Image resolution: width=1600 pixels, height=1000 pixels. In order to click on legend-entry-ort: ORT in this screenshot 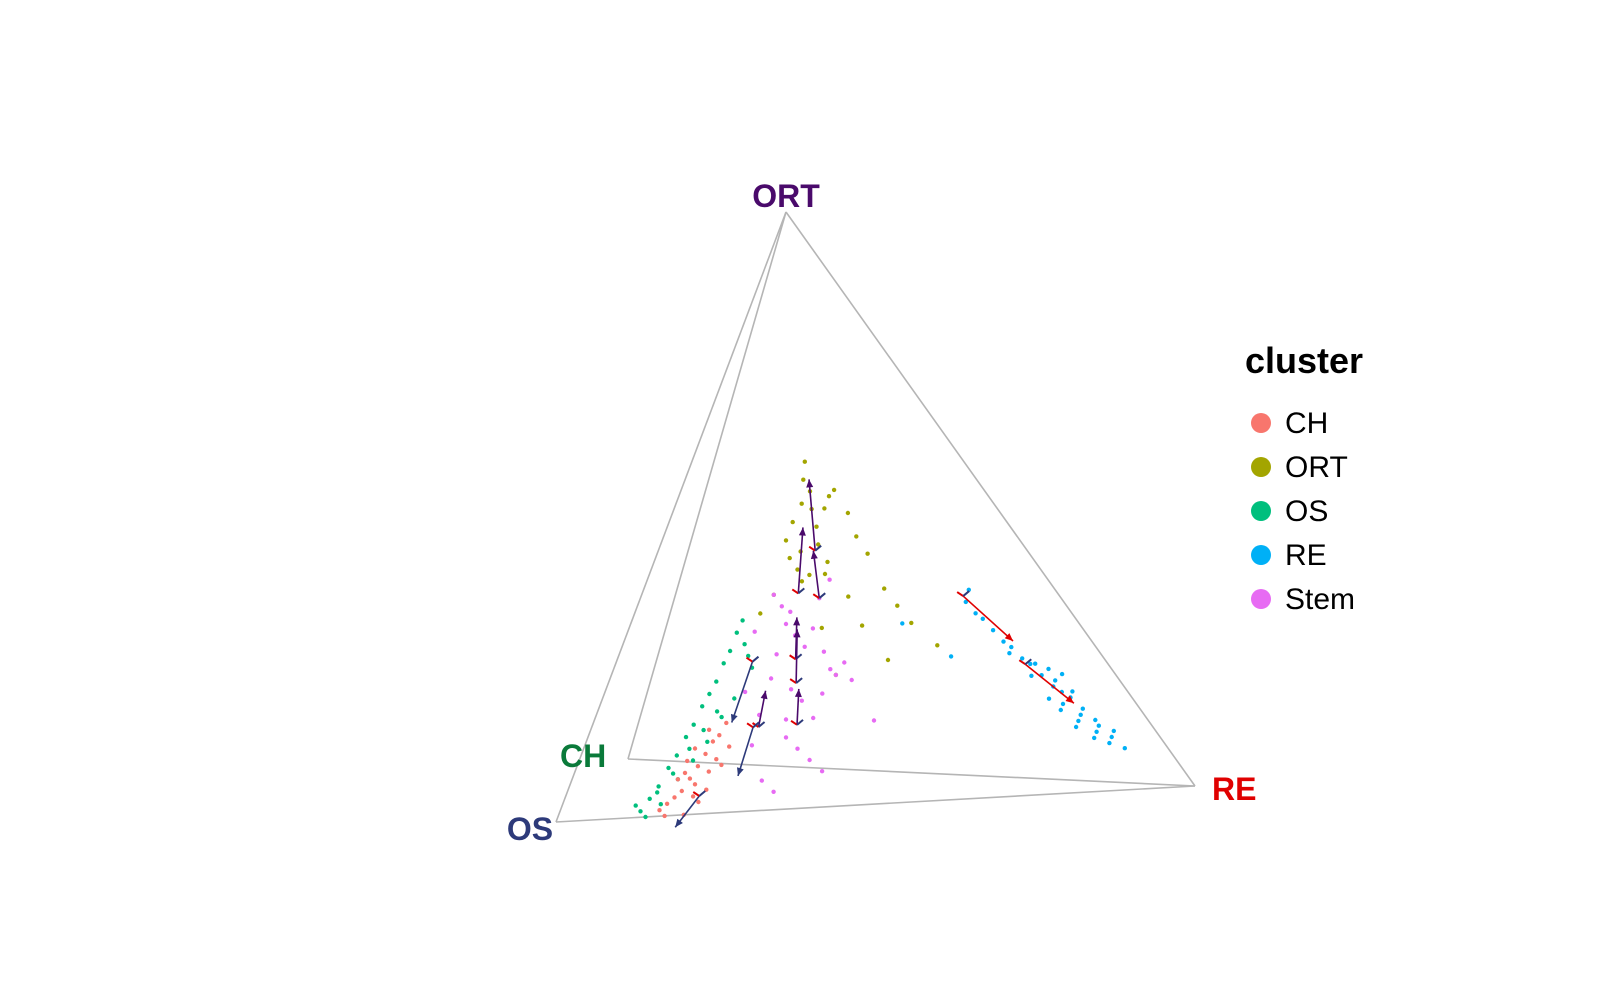, I will do `click(1299, 467)`.